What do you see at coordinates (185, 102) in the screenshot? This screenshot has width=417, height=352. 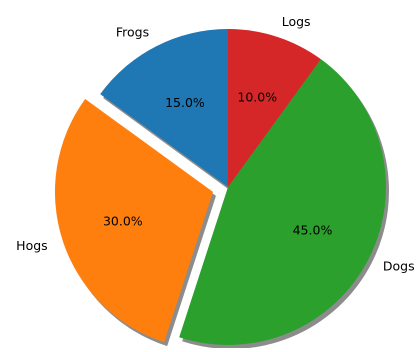 I see `percent-label-frogs: 15.0%` at bounding box center [185, 102].